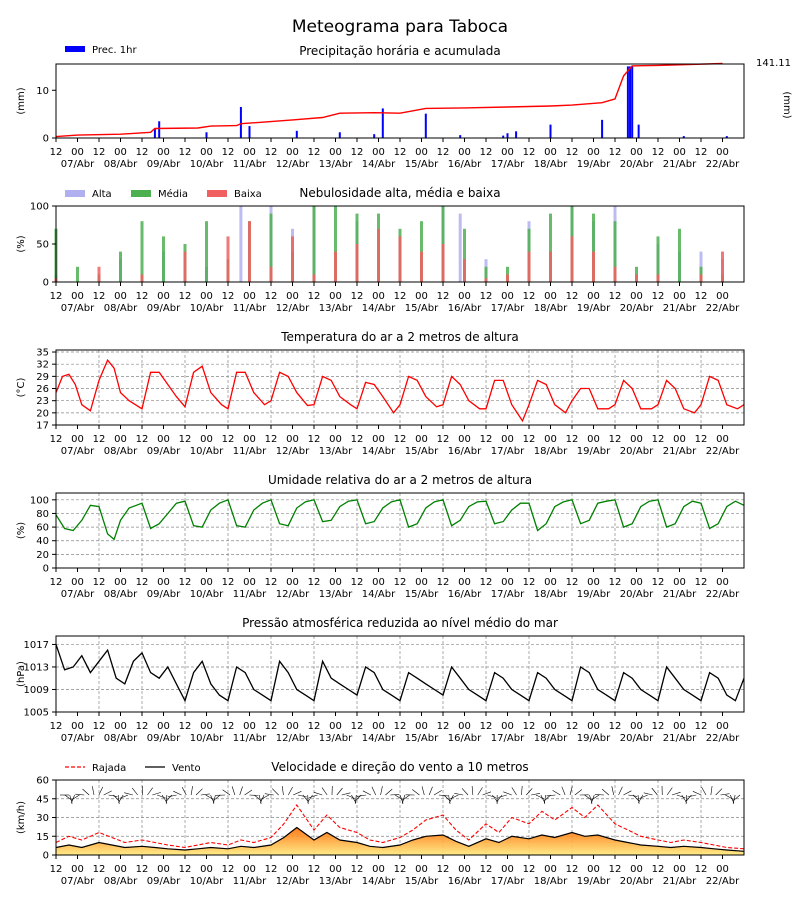 The width and height of the screenshot is (800, 900). I want to click on humidity-xdate-label: 13/Abr, so click(336, 594).